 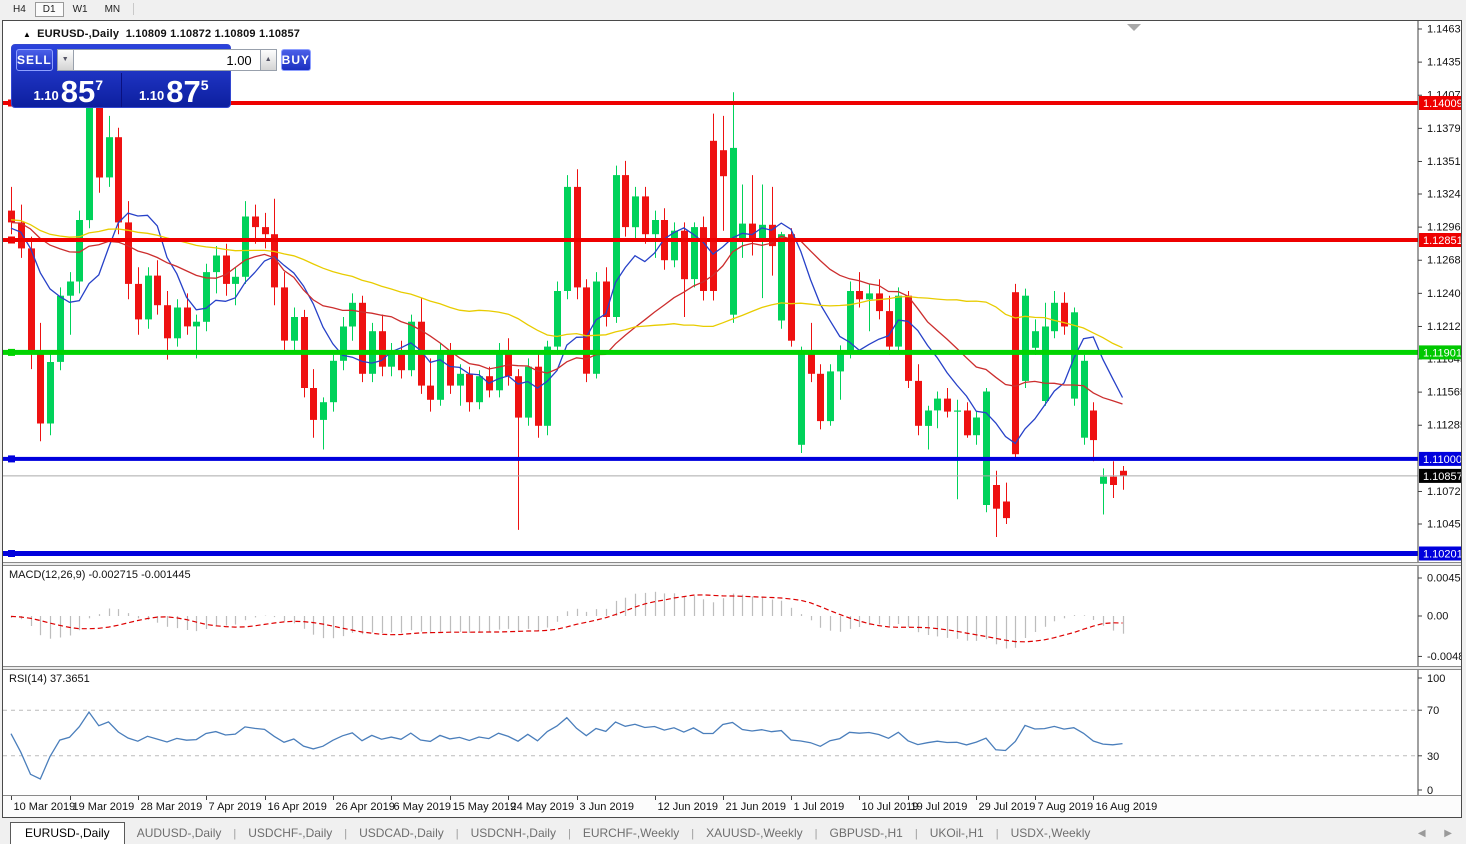 I want to click on svg-text: 19 Jul 2019, so click(x=939, y=807).